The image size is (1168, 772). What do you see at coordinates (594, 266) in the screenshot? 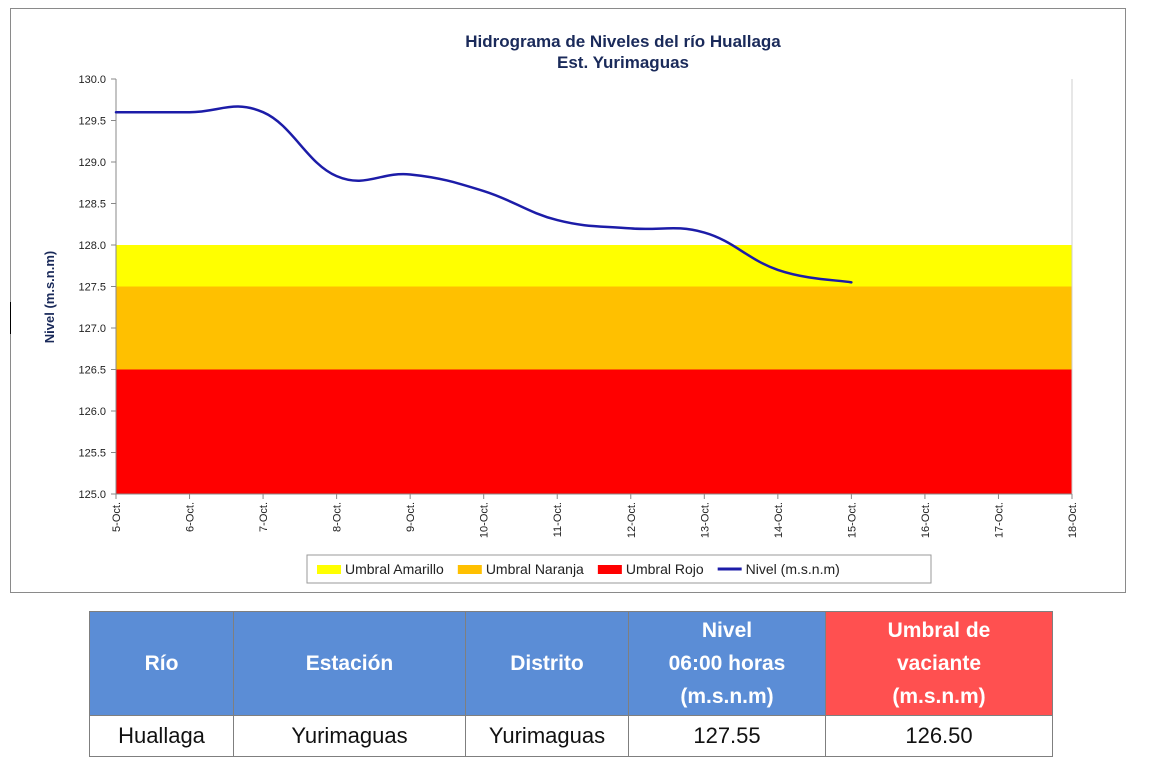
I see `band-umbral-amarillo` at bounding box center [594, 266].